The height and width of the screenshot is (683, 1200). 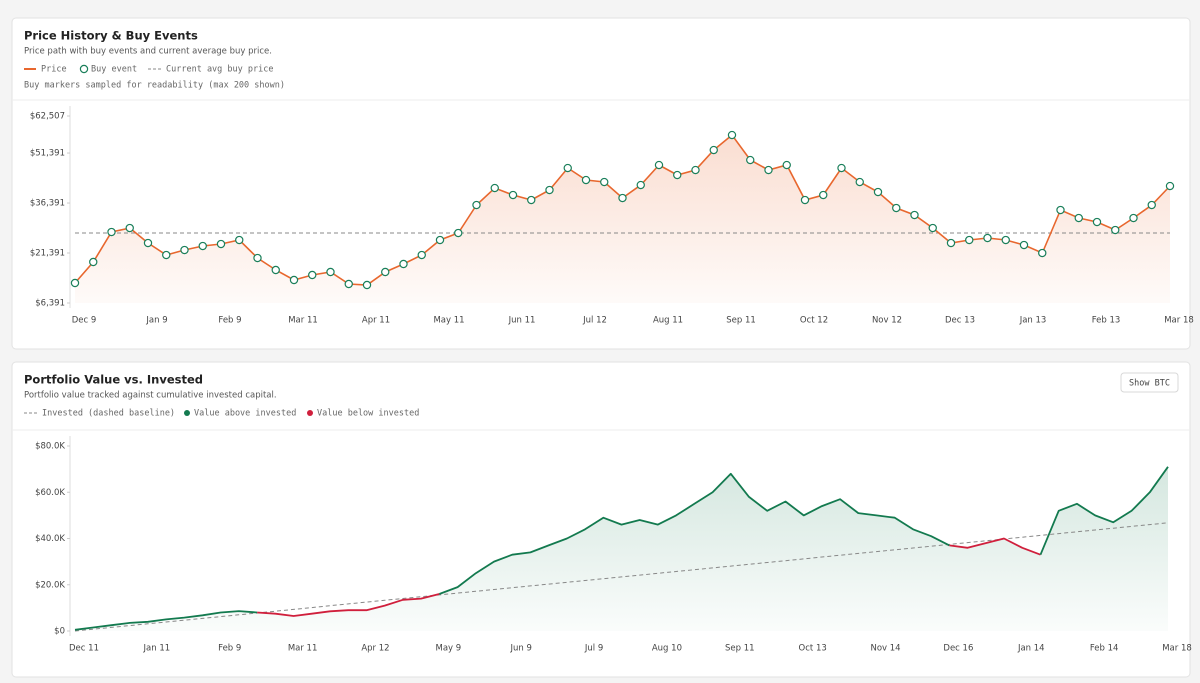 I want to click on x-tick-label: Dec 9, so click(x=84, y=321).